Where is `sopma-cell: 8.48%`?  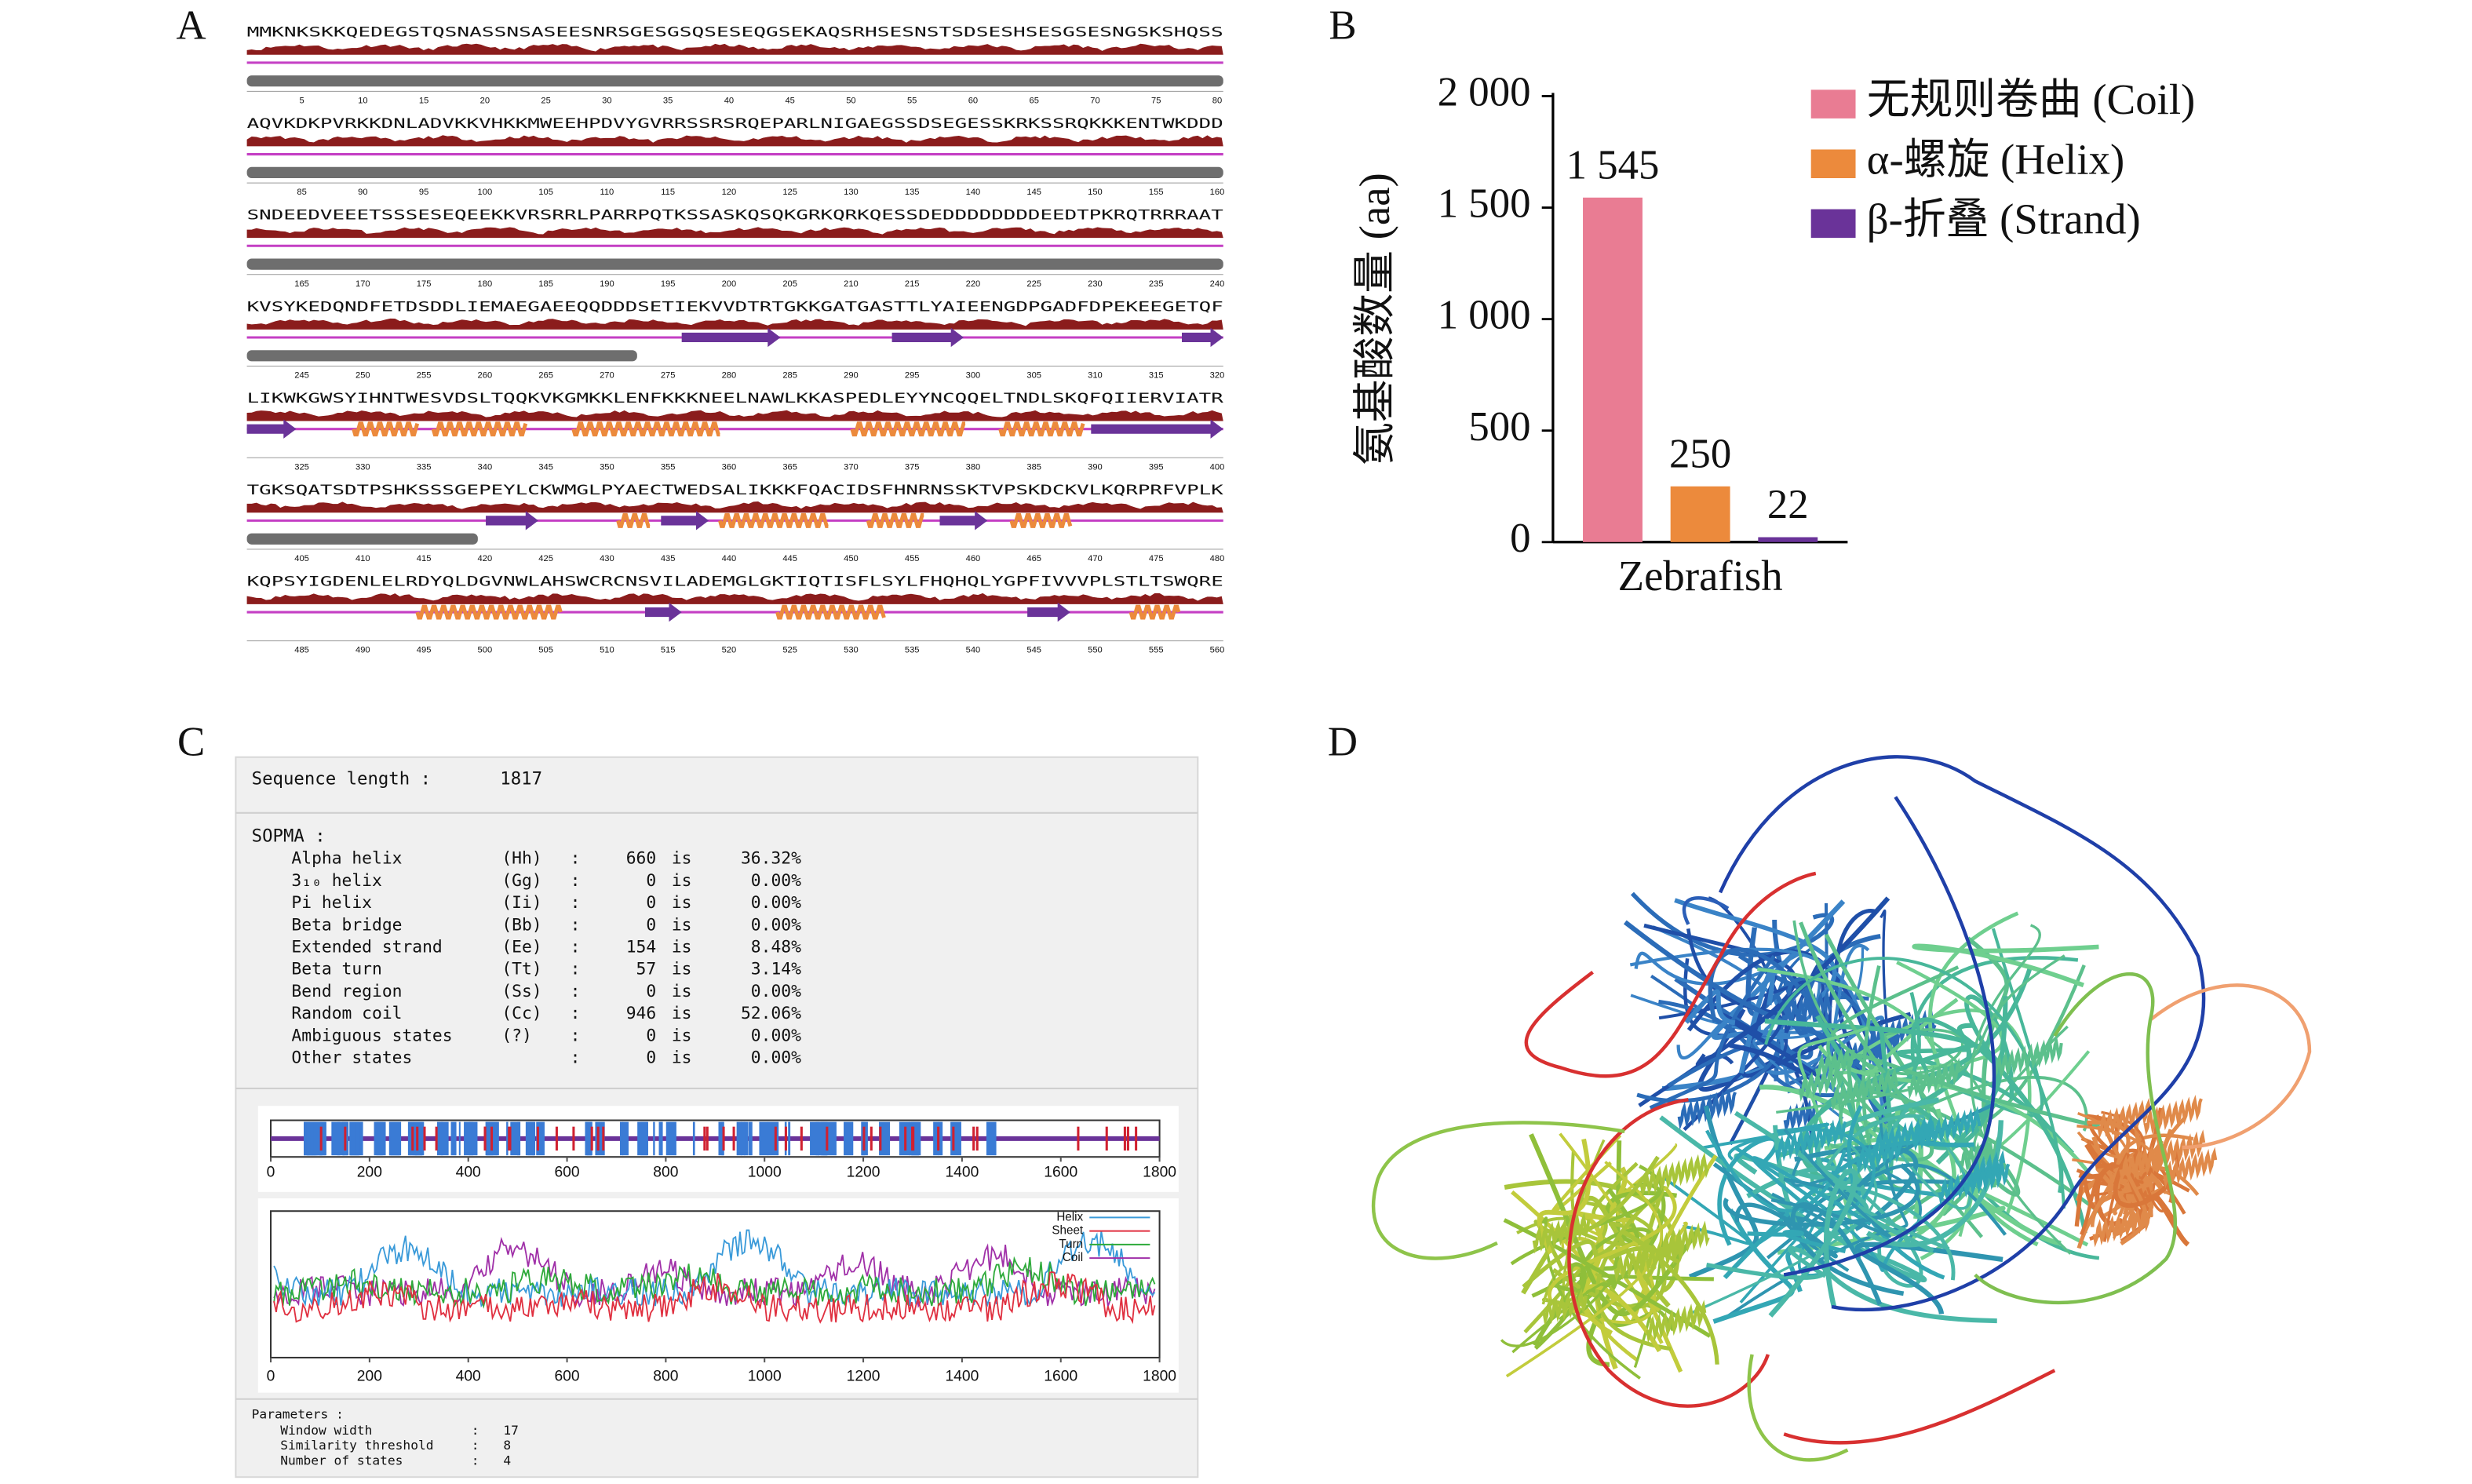 sopma-cell: 8.48% is located at coordinates (776, 947).